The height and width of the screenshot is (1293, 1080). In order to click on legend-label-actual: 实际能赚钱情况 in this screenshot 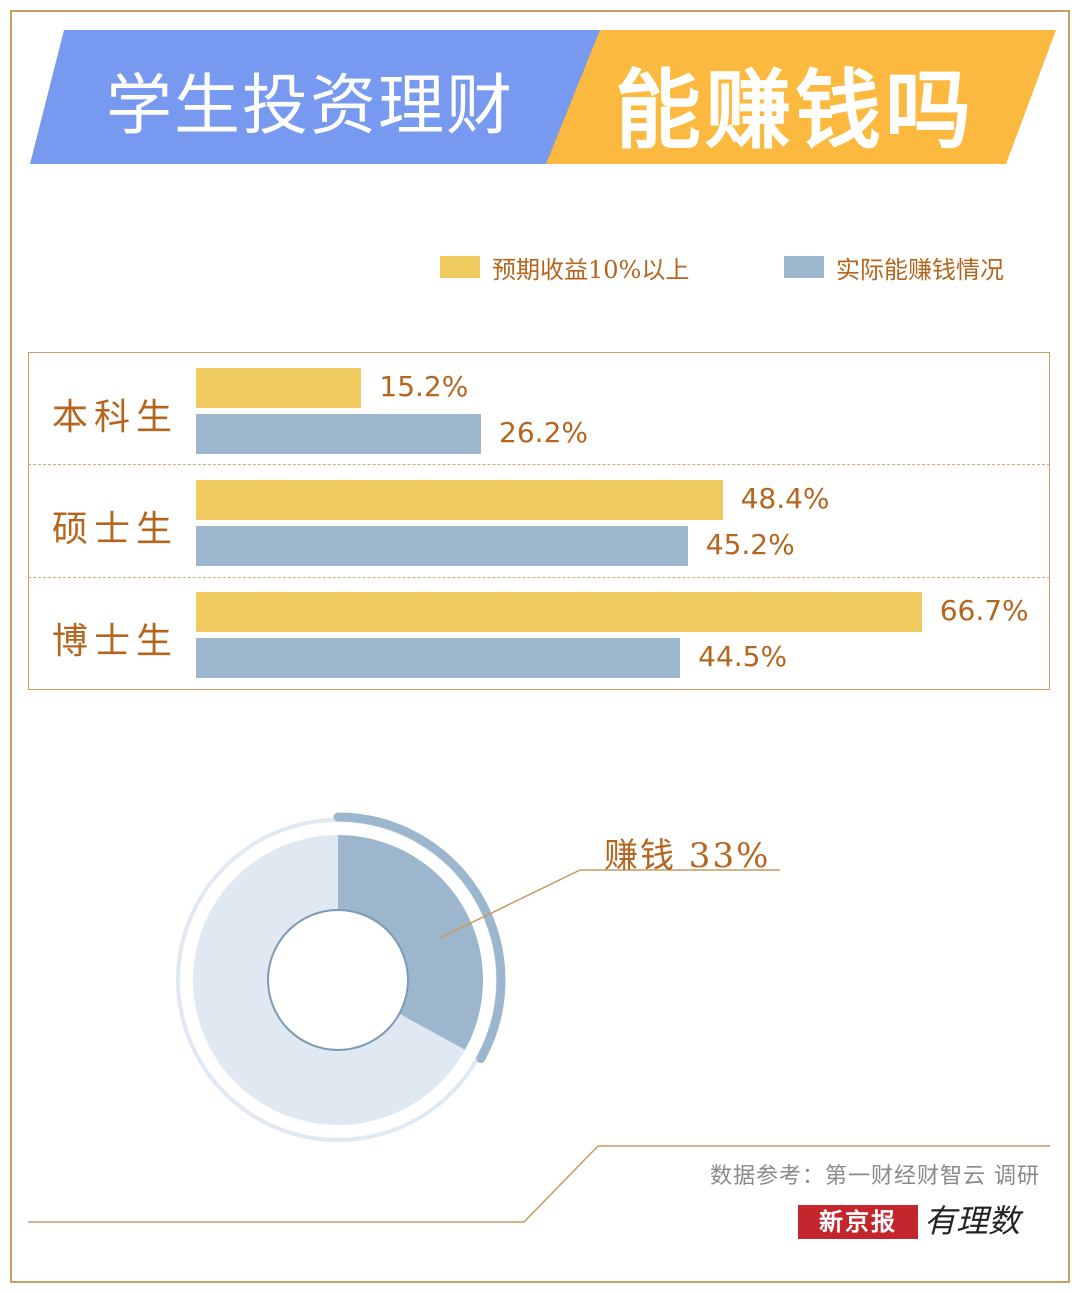, I will do `click(920, 269)`.